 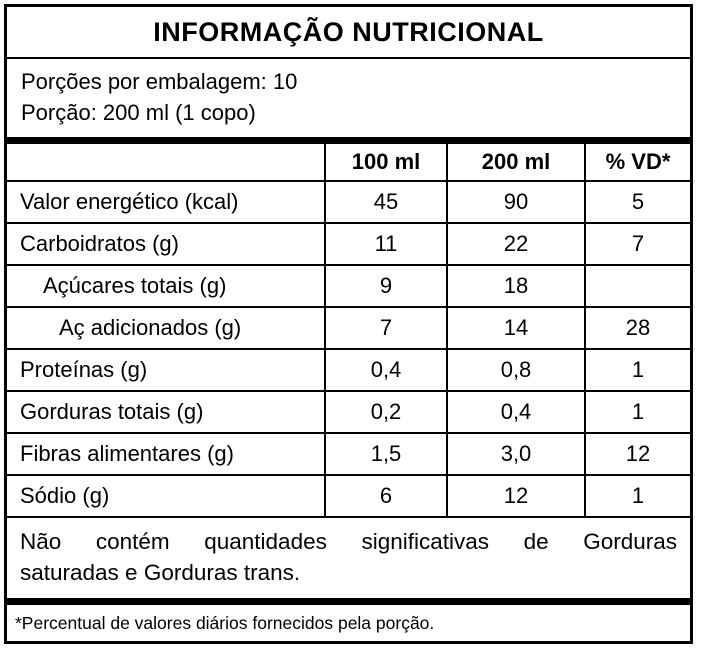 I want to click on table-header-row: 100 ml 200 ml % VD*, so click(x=348, y=163).